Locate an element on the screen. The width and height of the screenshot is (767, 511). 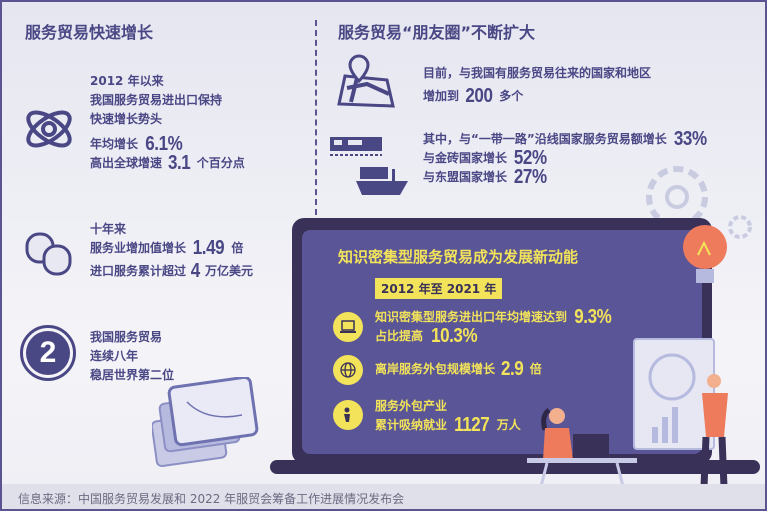
presenter-board-illustration is located at coordinates (680, 413).